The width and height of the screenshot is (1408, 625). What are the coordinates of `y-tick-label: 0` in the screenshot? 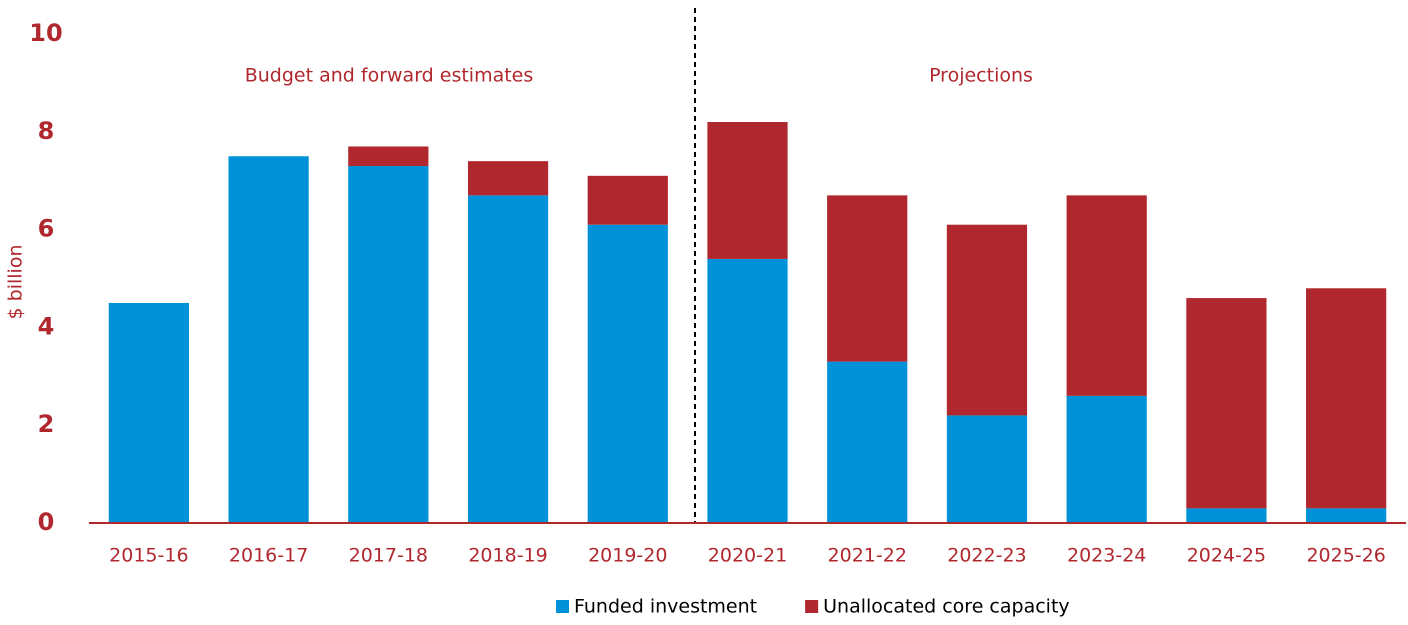 It's located at (46, 522).